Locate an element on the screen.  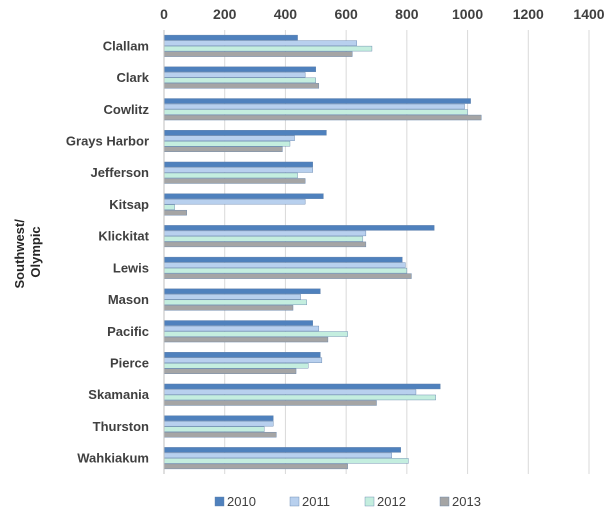
category-label: Lewis is located at coordinates (131, 267).